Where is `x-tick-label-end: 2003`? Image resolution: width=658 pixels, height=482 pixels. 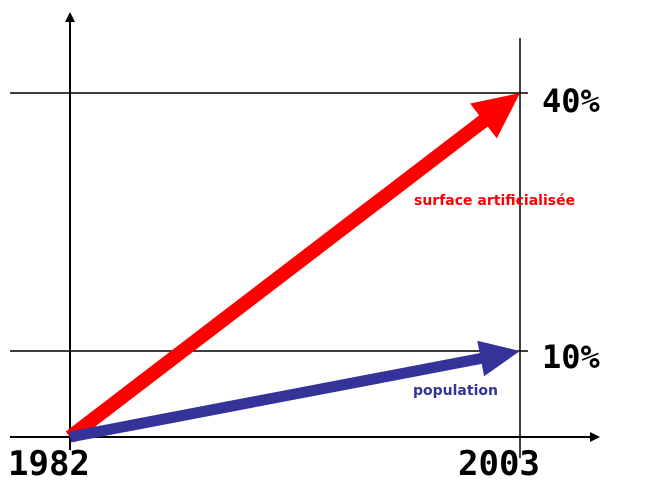
x-tick-label-end: 2003 is located at coordinates (499, 463).